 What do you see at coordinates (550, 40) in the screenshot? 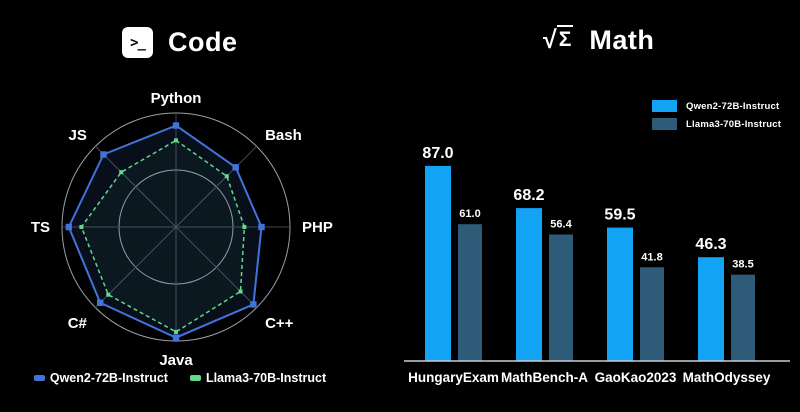
I see `sqrt-glyph: √` at bounding box center [550, 40].